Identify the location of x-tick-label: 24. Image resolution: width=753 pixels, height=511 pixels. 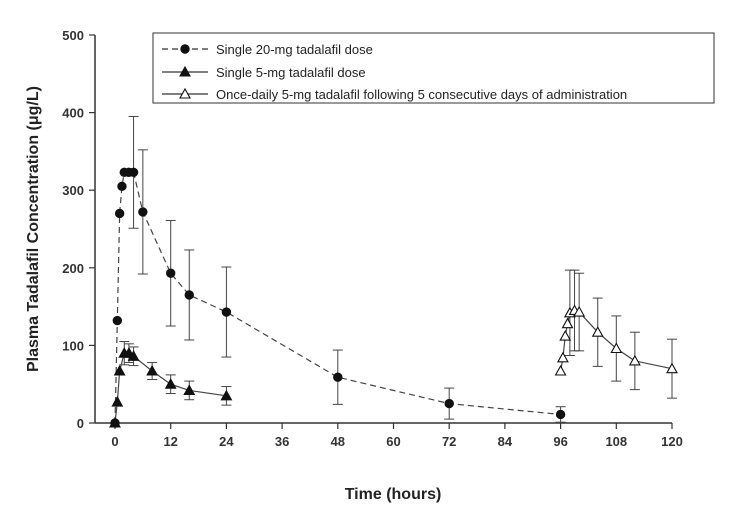
(226, 441).